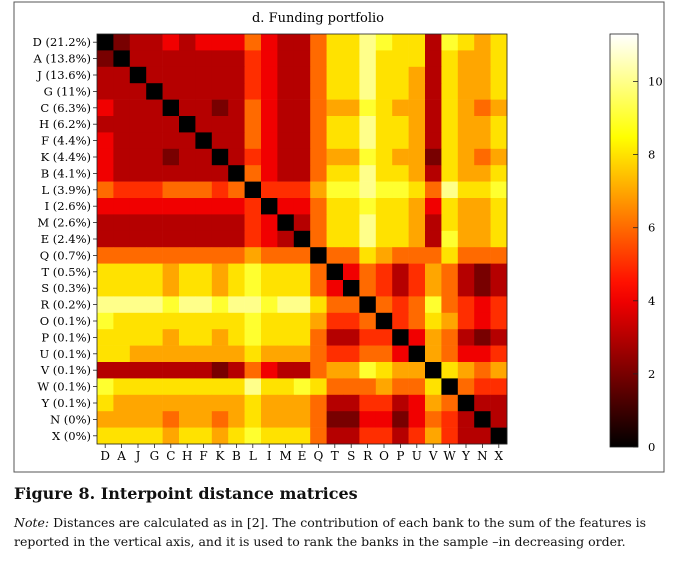  What do you see at coordinates (318, 18) in the screenshot?
I see `chart-title: d. Funding portfolio` at bounding box center [318, 18].